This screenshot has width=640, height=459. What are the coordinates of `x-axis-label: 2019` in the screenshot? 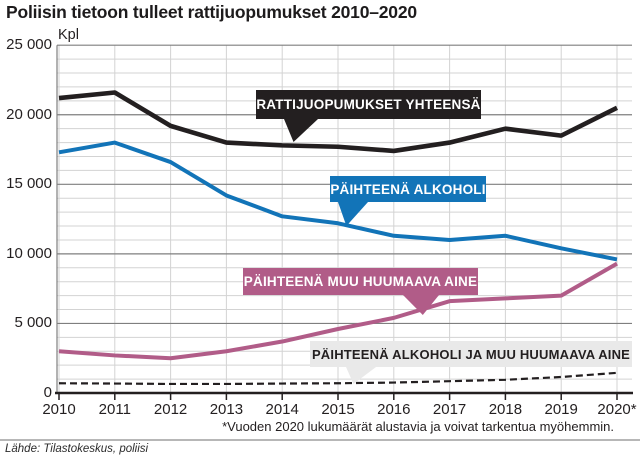 It's located at (561, 409).